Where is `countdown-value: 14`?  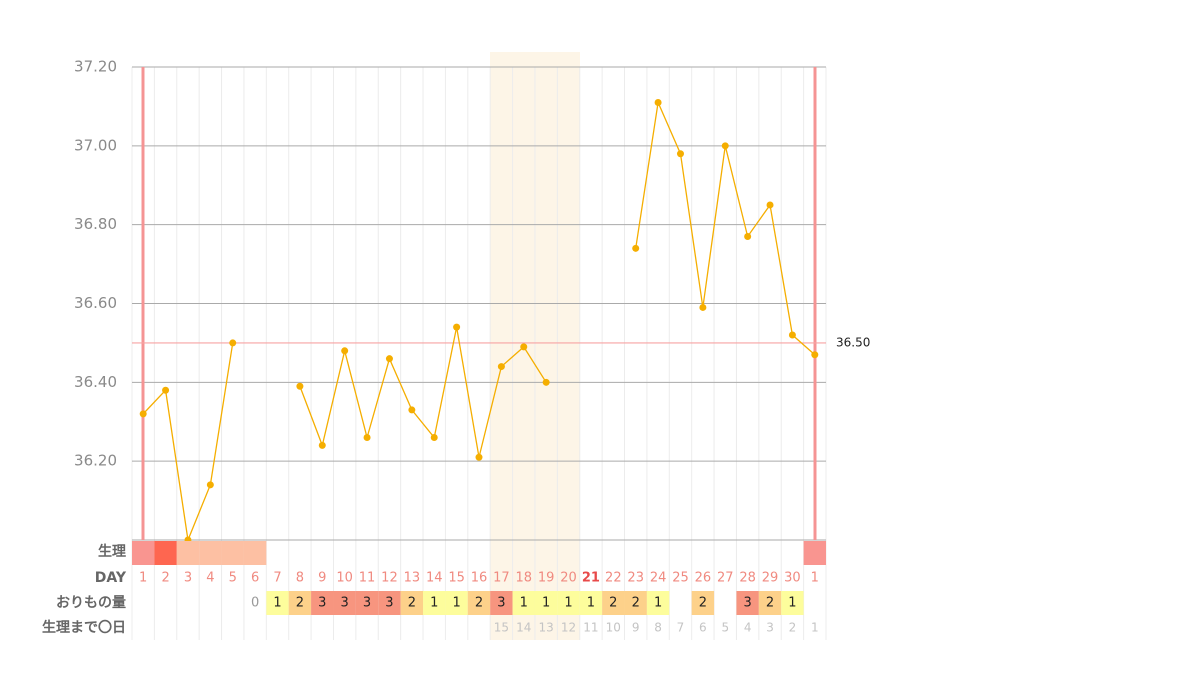 countdown-value: 14 is located at coordinates (523, 628).